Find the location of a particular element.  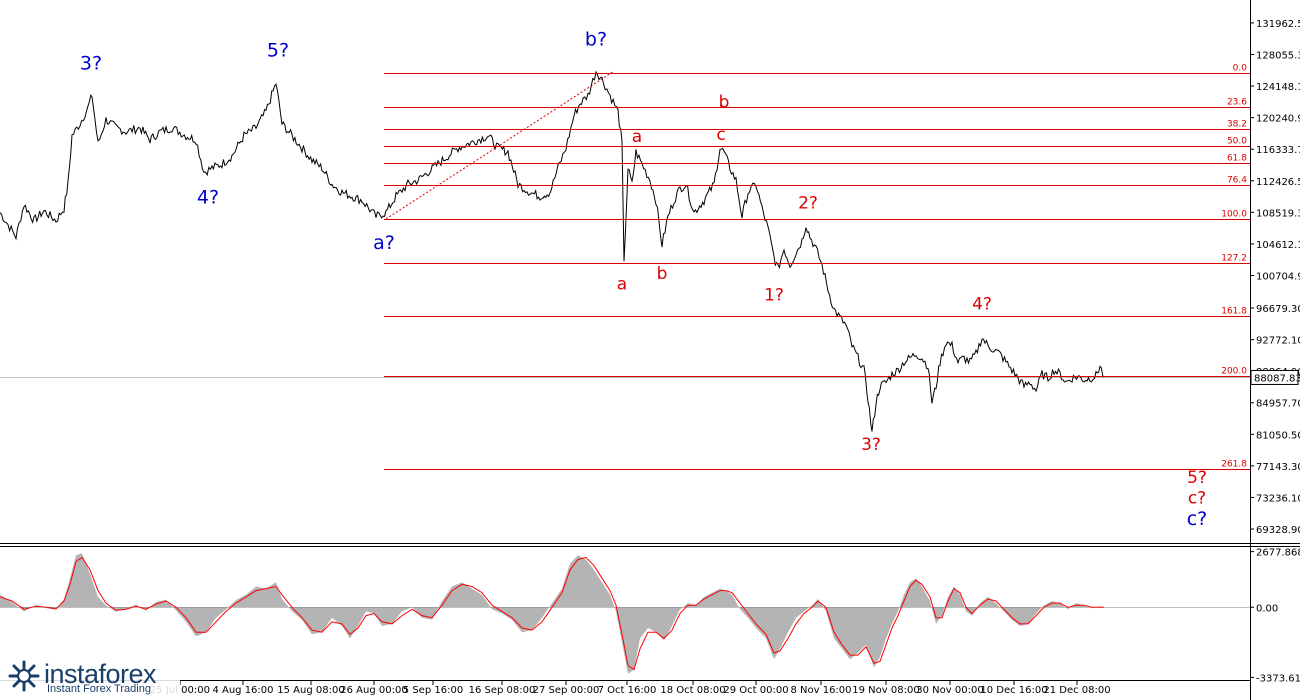

wave-label-6: a is located at coordinates (637, 137).